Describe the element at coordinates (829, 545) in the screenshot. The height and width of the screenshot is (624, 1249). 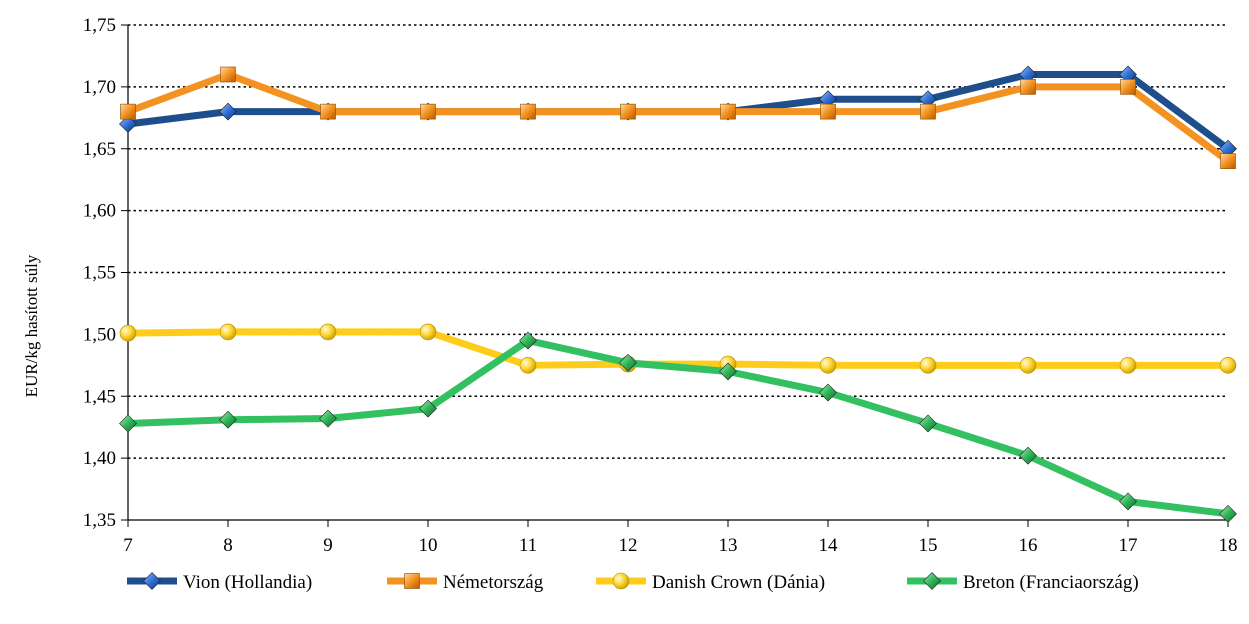
I see `x-tick-label: 14` at that location.